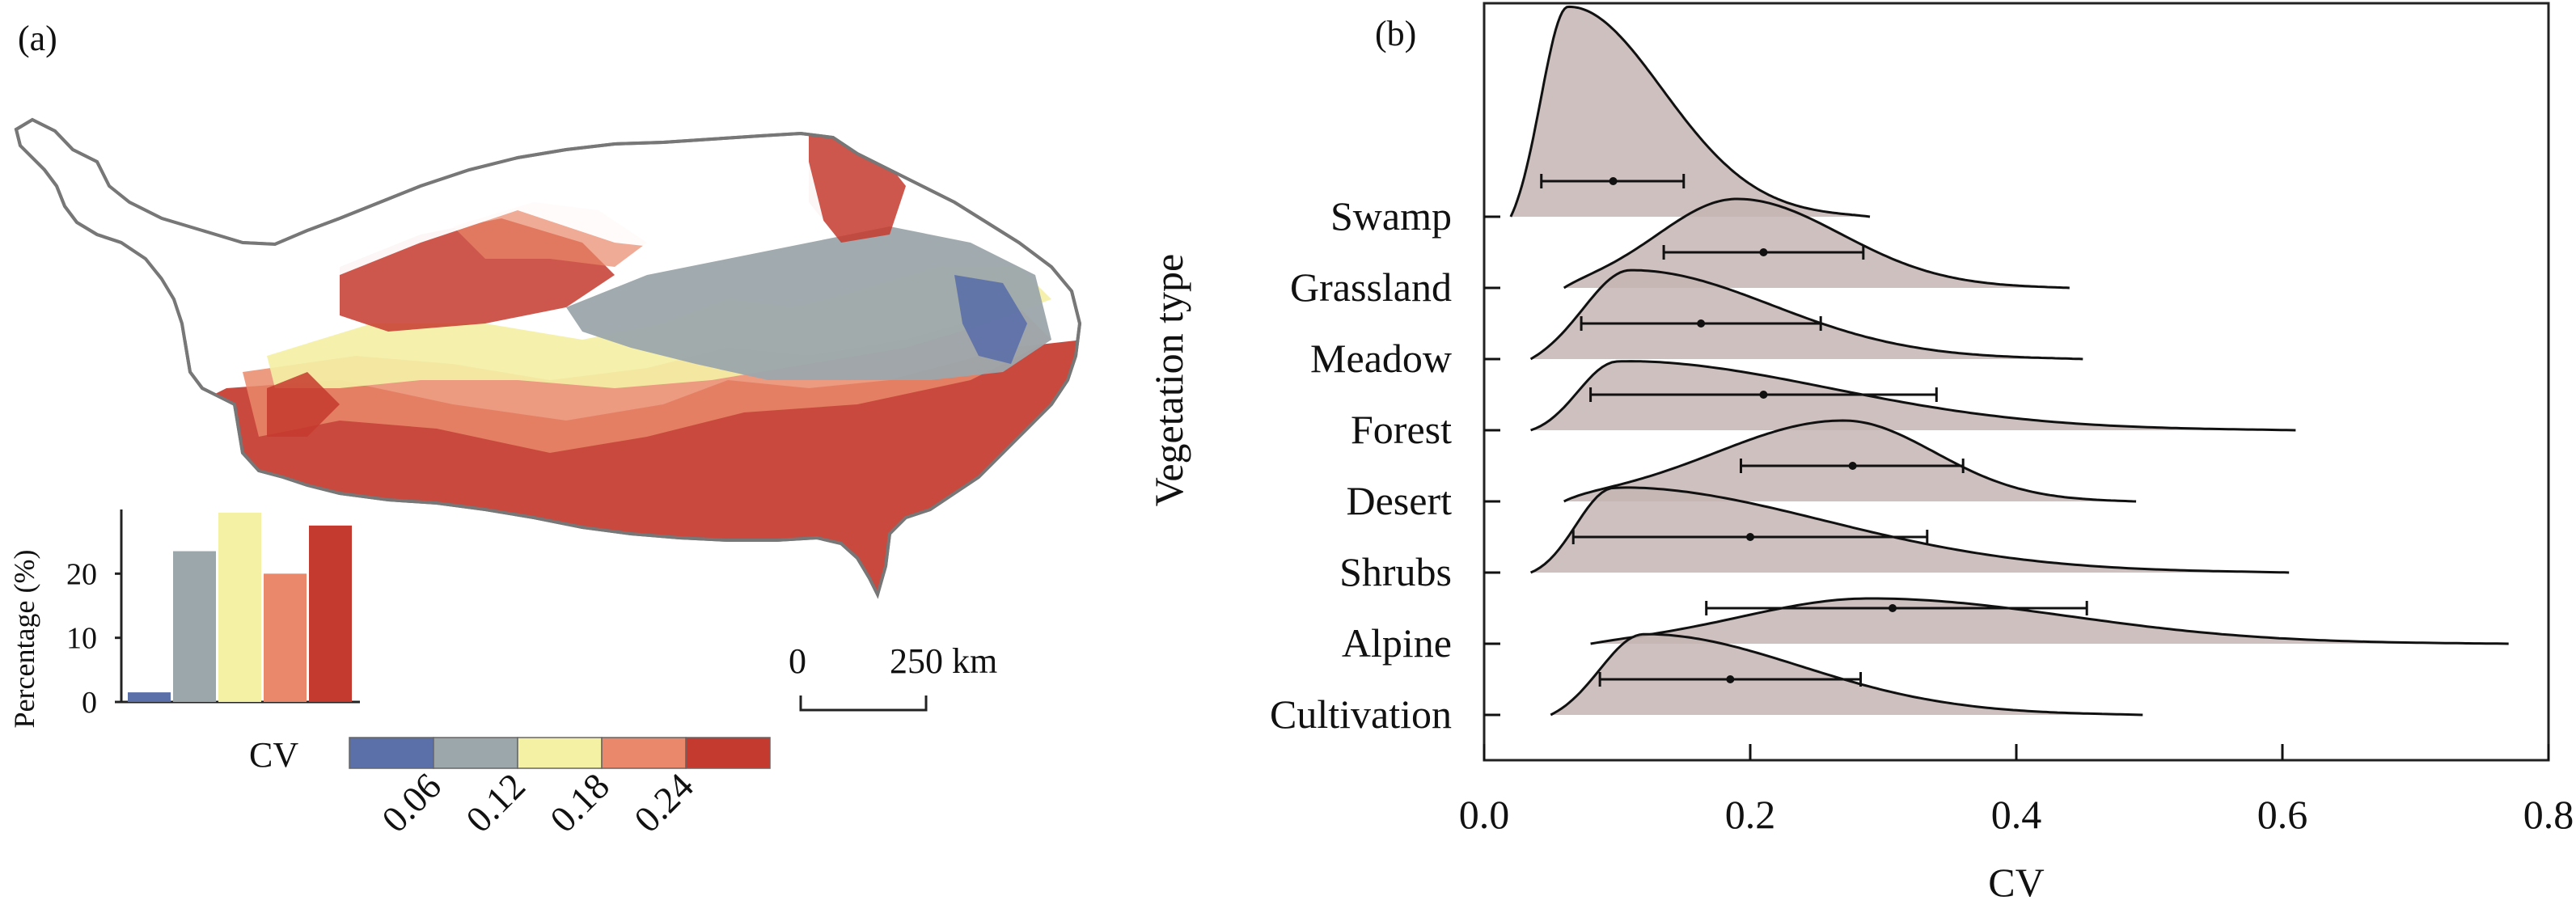  I want to click on cv-legend-tick-label: 0.06, so click(411, 802).